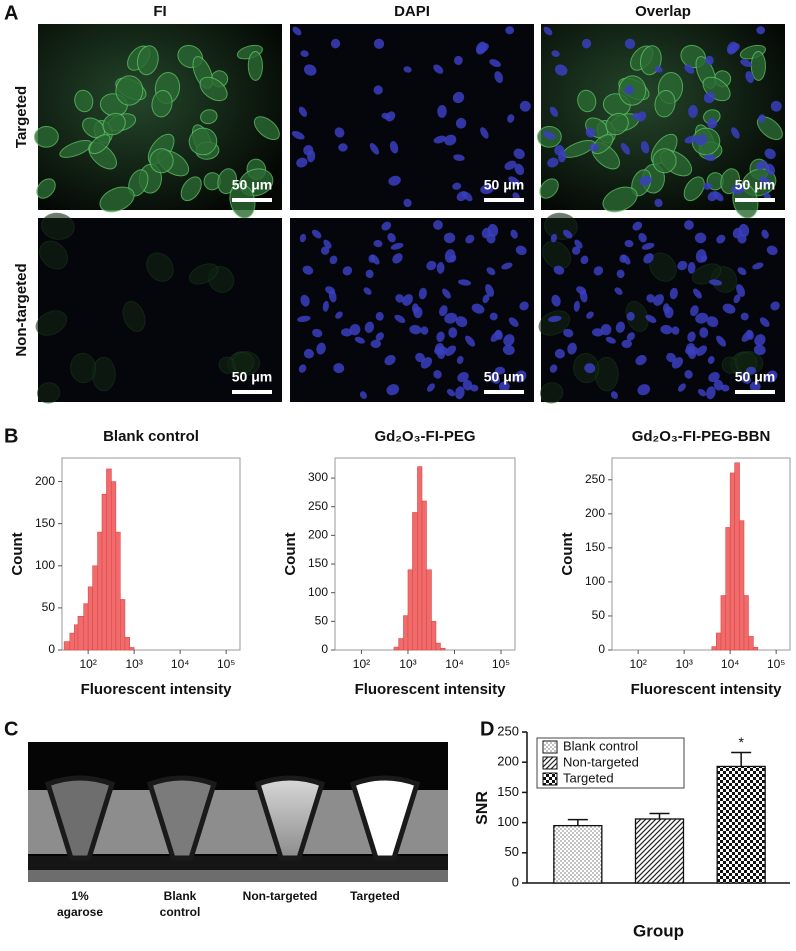  Describe the element at coordinates (11, 436) in the screenshot. I see `panel-label: B` at that location.